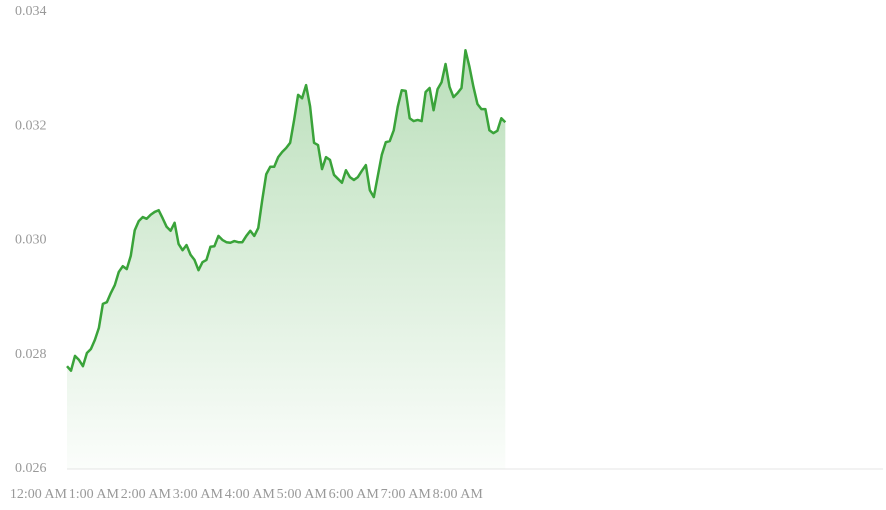 This screenshot has width=886, height=510. What do you see at coordinates (146, 494) in the screenshot?
I see `x-tick-label: 2:00 AM` at bounding box center [146, 494].